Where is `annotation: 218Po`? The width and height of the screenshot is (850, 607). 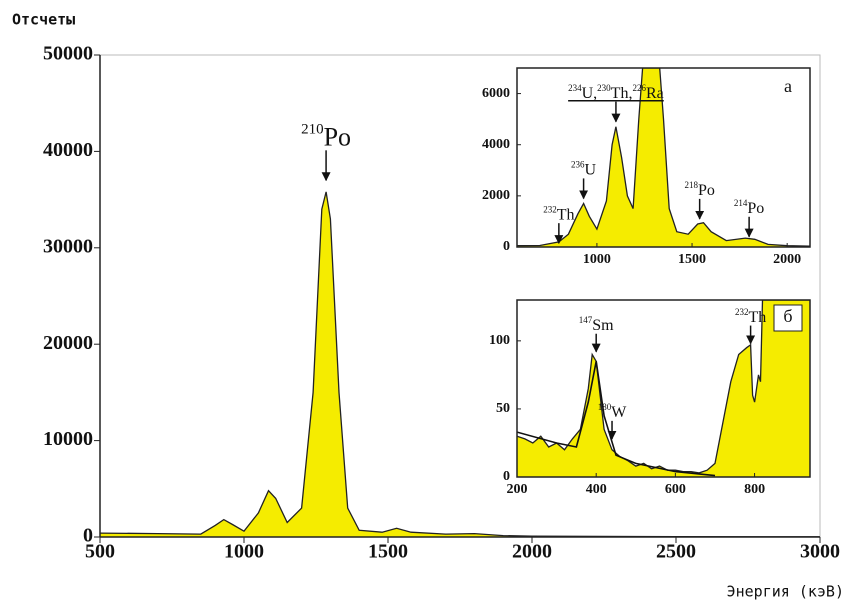
annotation: 218Po is located at coordinates (699, 189).